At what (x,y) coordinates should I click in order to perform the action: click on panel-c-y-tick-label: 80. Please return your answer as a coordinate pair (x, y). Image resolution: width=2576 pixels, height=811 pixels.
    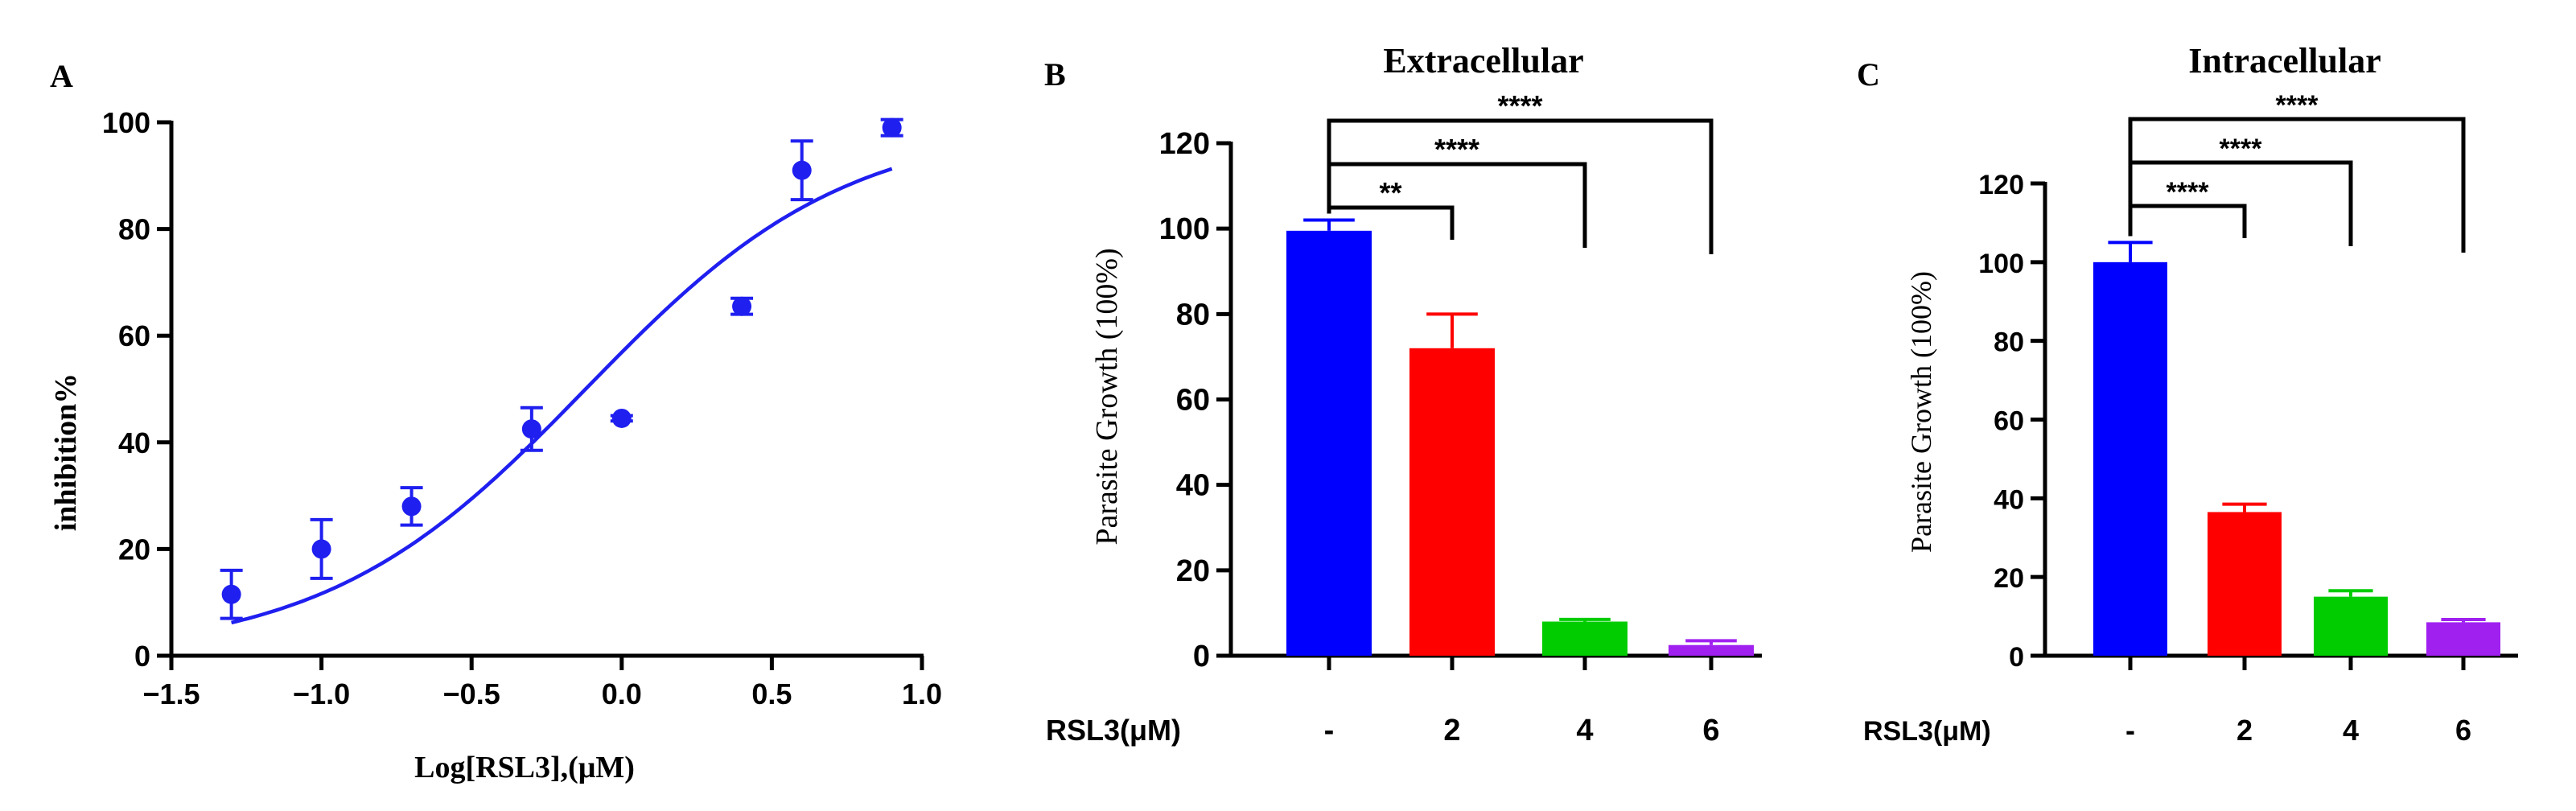
    Looking at the image, I should click on (2009, 342).